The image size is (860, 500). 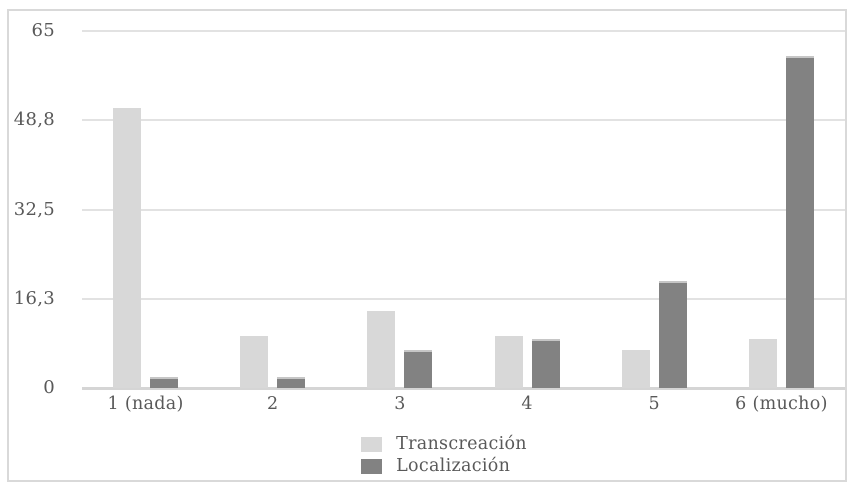 I want to click on y-tick-label: 48,8, so click(x=34, y=120).